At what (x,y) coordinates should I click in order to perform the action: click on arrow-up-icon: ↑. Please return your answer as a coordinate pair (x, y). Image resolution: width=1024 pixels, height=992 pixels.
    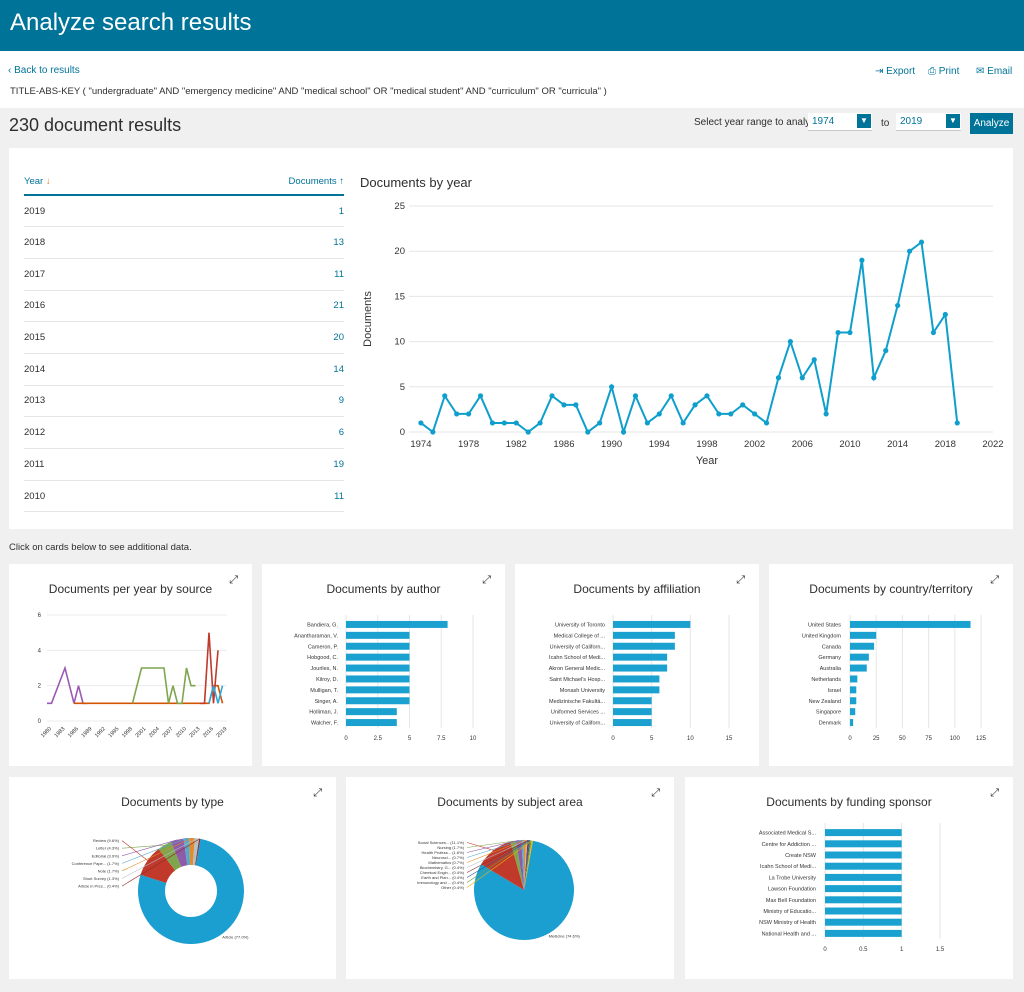
    Looking at the image, I should click on (341, 181).